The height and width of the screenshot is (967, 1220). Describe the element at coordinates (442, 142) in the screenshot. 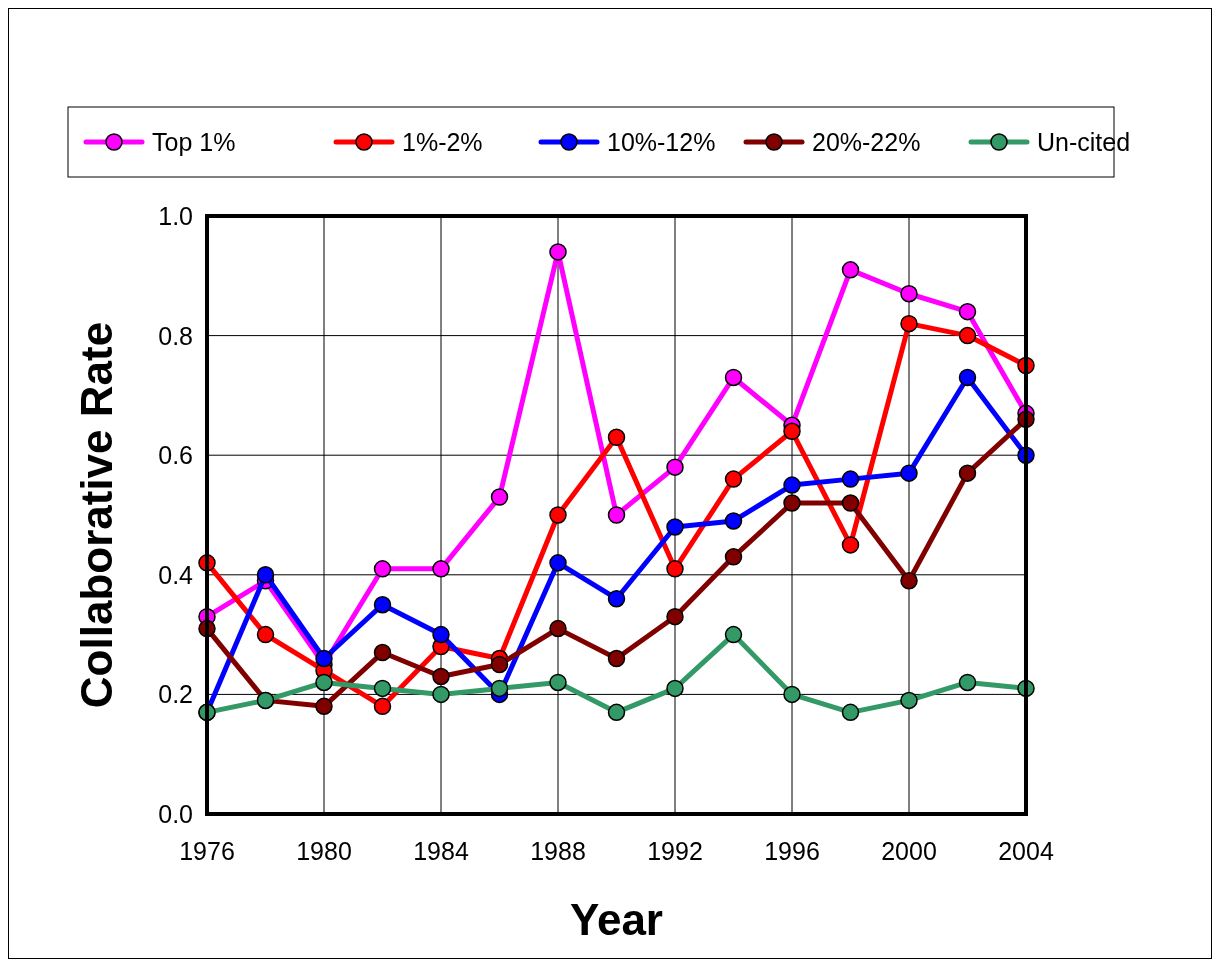

I see `legend-label: 1%-2%` at that location.